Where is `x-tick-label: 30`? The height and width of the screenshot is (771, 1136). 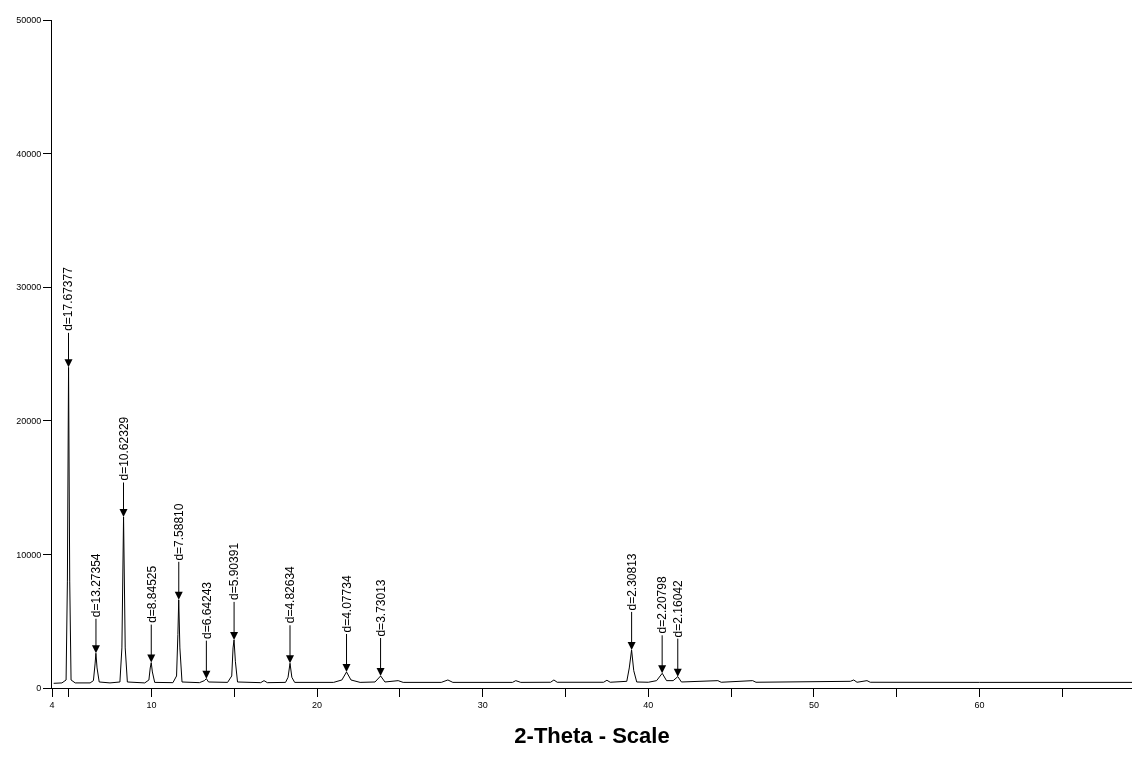
x-tick-label: 30 is located at coordinates (482, 704).